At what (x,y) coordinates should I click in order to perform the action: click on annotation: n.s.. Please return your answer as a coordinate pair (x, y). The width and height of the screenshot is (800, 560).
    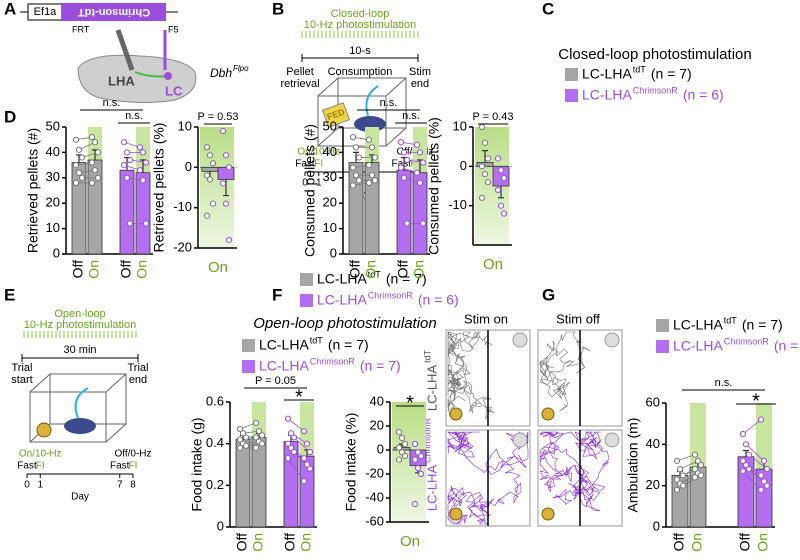
    Looking at the image, I should click on (389, 103).